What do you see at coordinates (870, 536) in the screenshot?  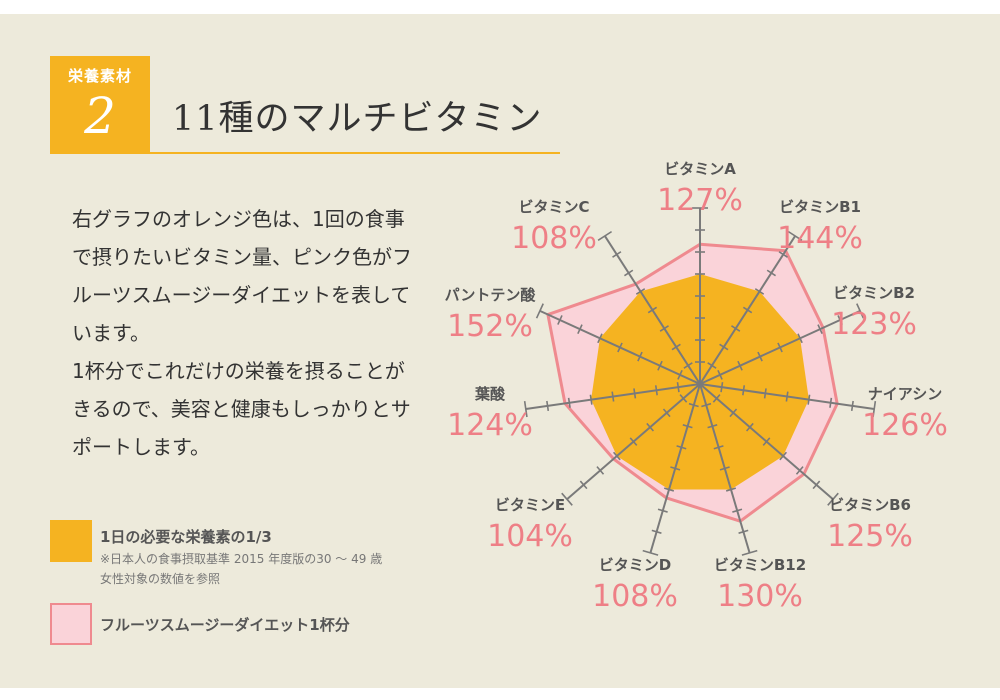 I see `value-label: 125%` at bounding box center [870, 536].